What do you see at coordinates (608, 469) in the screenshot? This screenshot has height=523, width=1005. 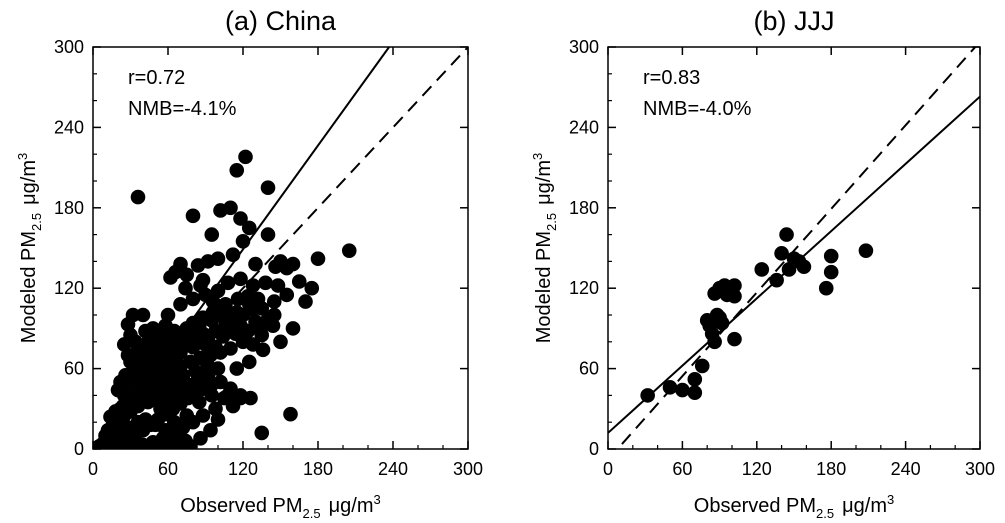 I see `x-tick-label: 0` at bounding box center [608, 469].